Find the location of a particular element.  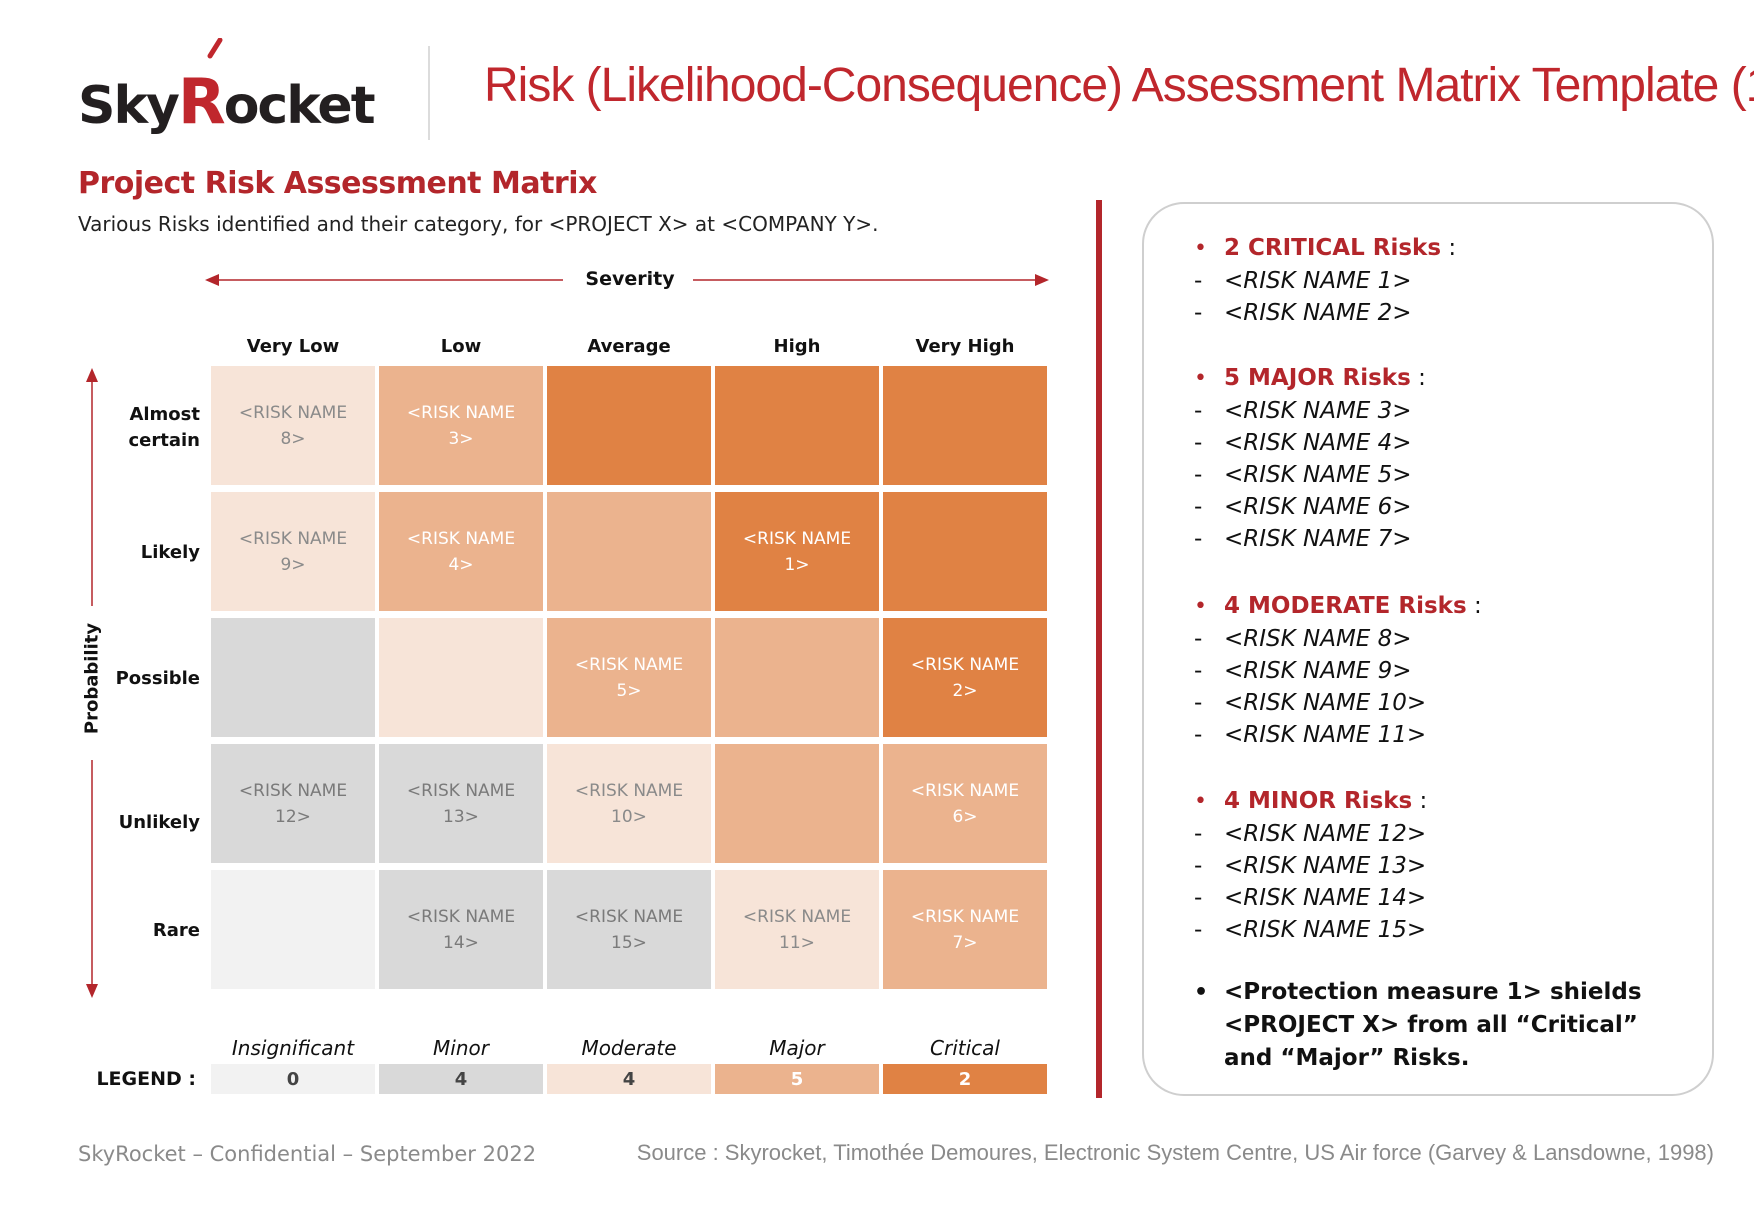

matrix-cell: <RISK NAME 15> is located at coordinates (629, 929).